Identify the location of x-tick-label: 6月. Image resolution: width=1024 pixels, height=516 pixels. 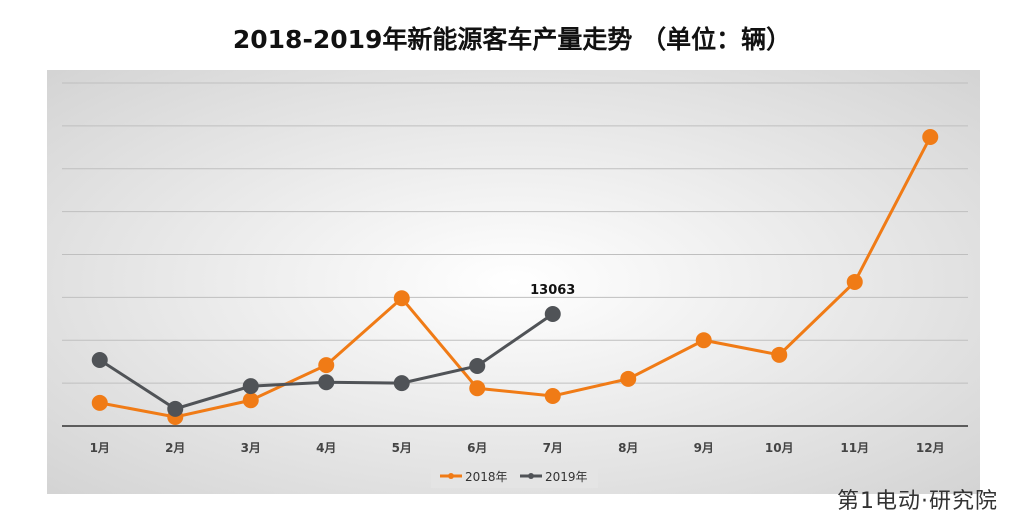
(477, 448).